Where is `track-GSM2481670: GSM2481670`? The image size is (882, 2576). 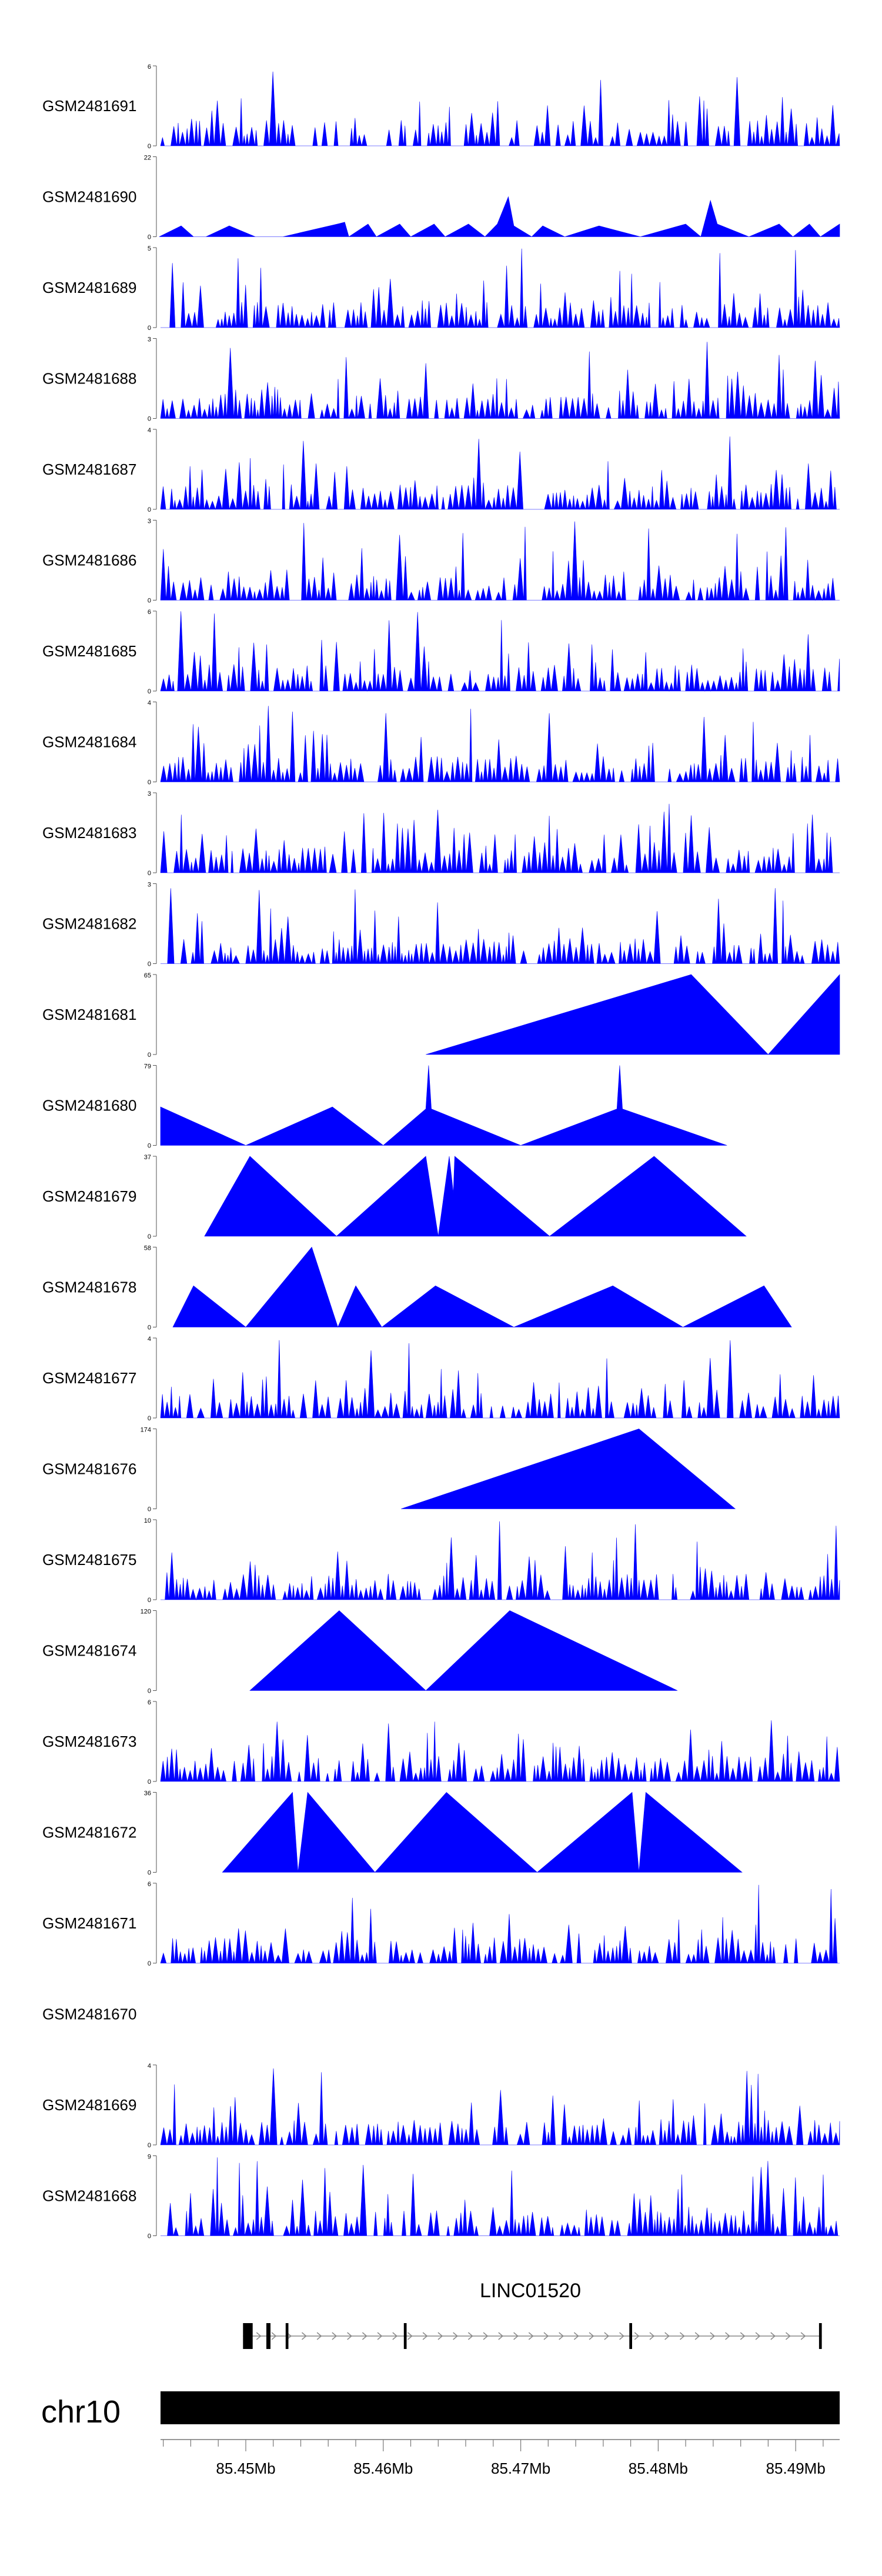 track-GSM2481670: GSM2481670 is located at coordinates (89, 2014).